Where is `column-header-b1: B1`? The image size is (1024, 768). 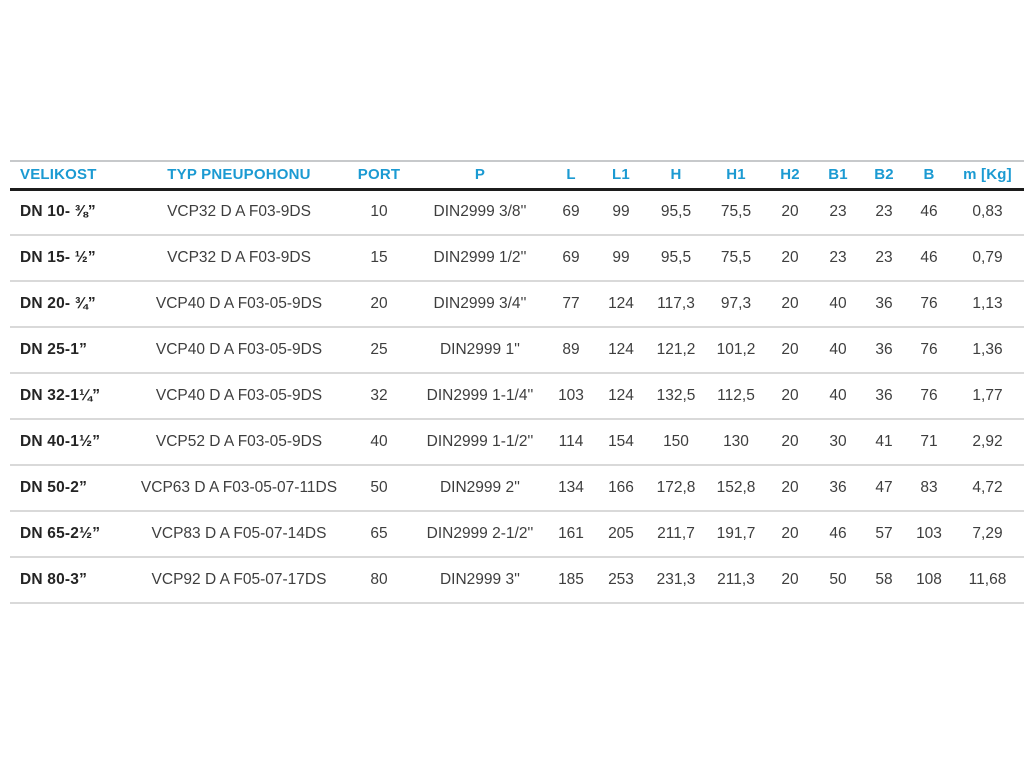
column-header-b1: B1 is located at coordinates (838, 175).